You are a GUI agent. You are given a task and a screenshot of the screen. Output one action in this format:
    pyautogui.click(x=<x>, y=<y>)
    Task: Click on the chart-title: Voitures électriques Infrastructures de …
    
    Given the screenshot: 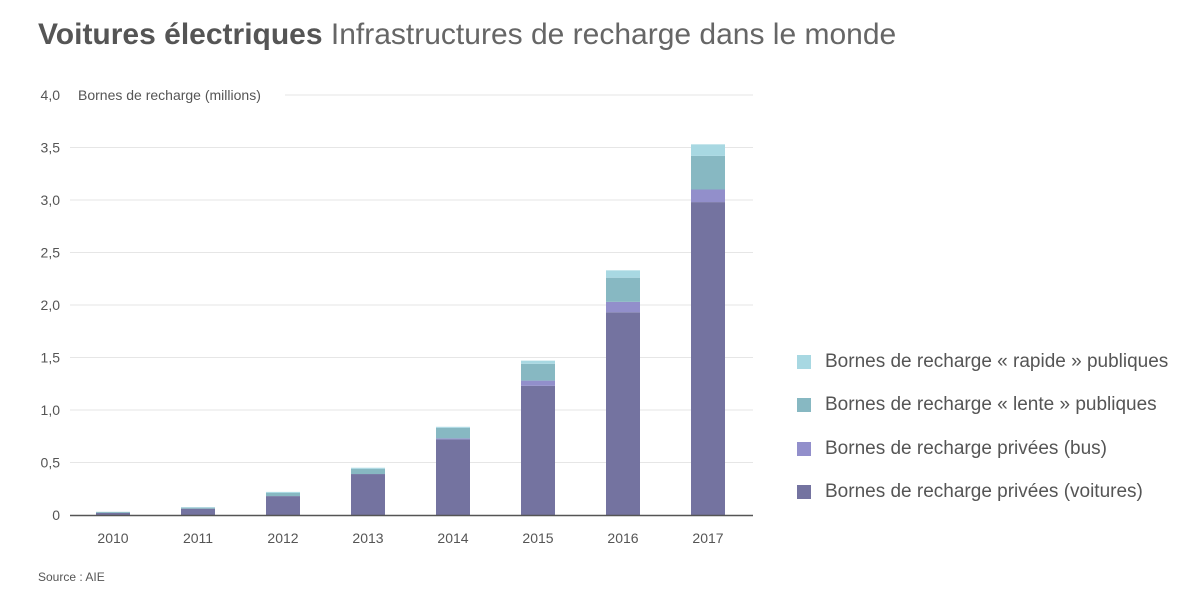 What is the action you would take?
    pyautogui.click(x=467, y=35)
    